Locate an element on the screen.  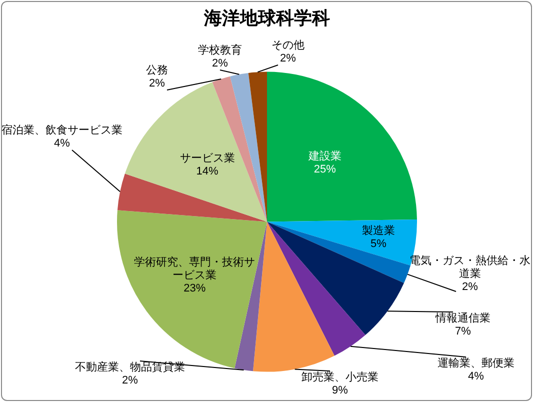
data-label: 25% is located at coordinates (325, 170).